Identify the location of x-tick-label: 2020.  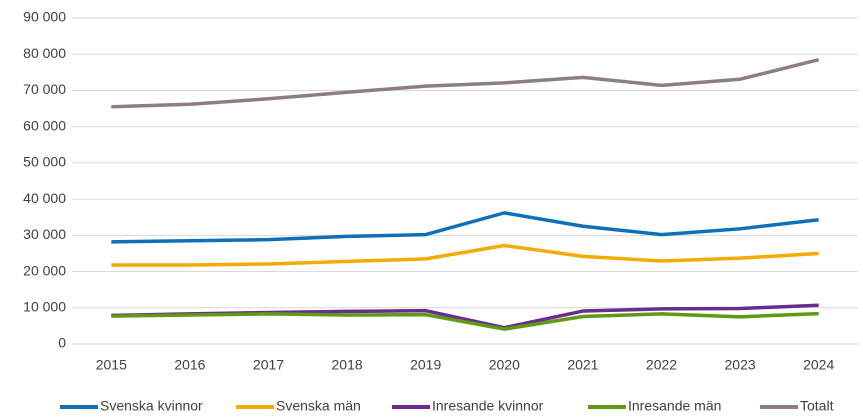
(504, 365).